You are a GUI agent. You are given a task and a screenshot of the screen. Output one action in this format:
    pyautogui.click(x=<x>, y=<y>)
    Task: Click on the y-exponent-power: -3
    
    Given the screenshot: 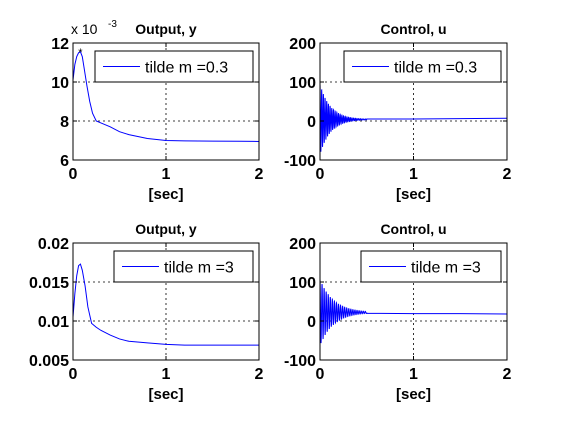 What is the action you would take?
    pyautogui.click(x=112, y=24)
    